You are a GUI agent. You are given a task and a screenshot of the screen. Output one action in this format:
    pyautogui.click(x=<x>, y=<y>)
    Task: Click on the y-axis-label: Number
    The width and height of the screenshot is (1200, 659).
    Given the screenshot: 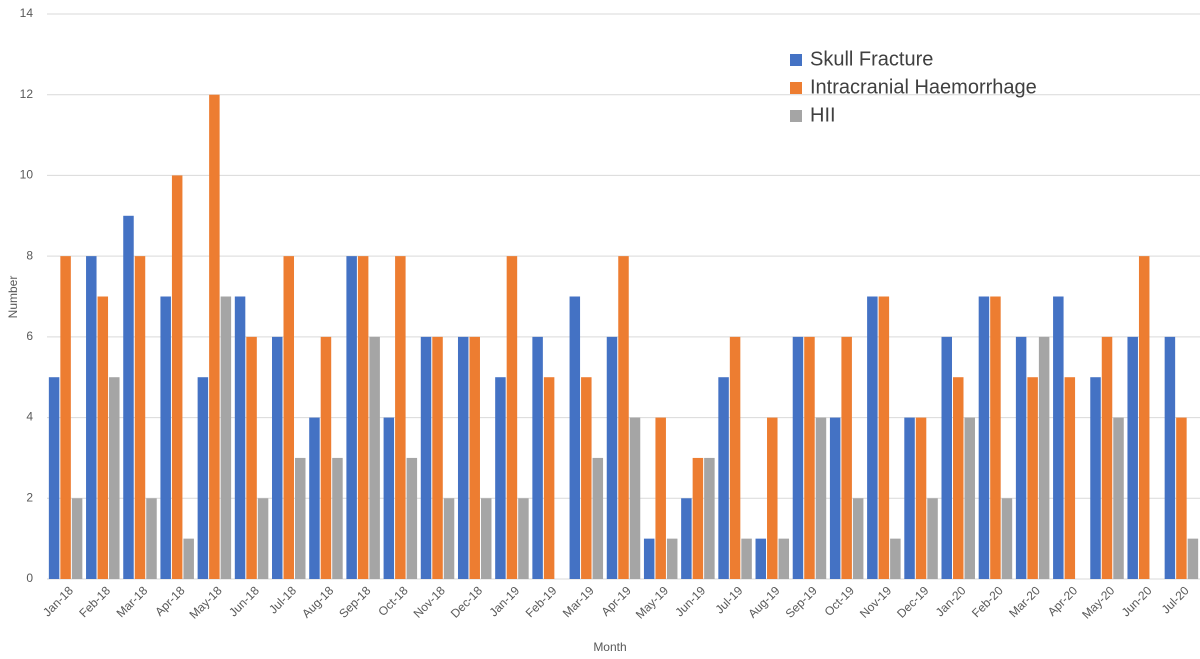 What is the action you would take?
    pyautogui.click(x=13, y=297)
    